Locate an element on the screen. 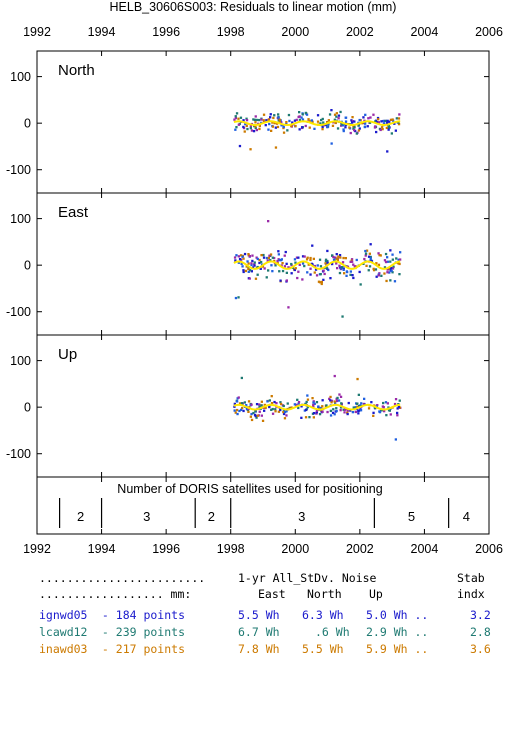 The image size is (506, 754). stat-stab: 3.6 is located at coordinates (480, 649).